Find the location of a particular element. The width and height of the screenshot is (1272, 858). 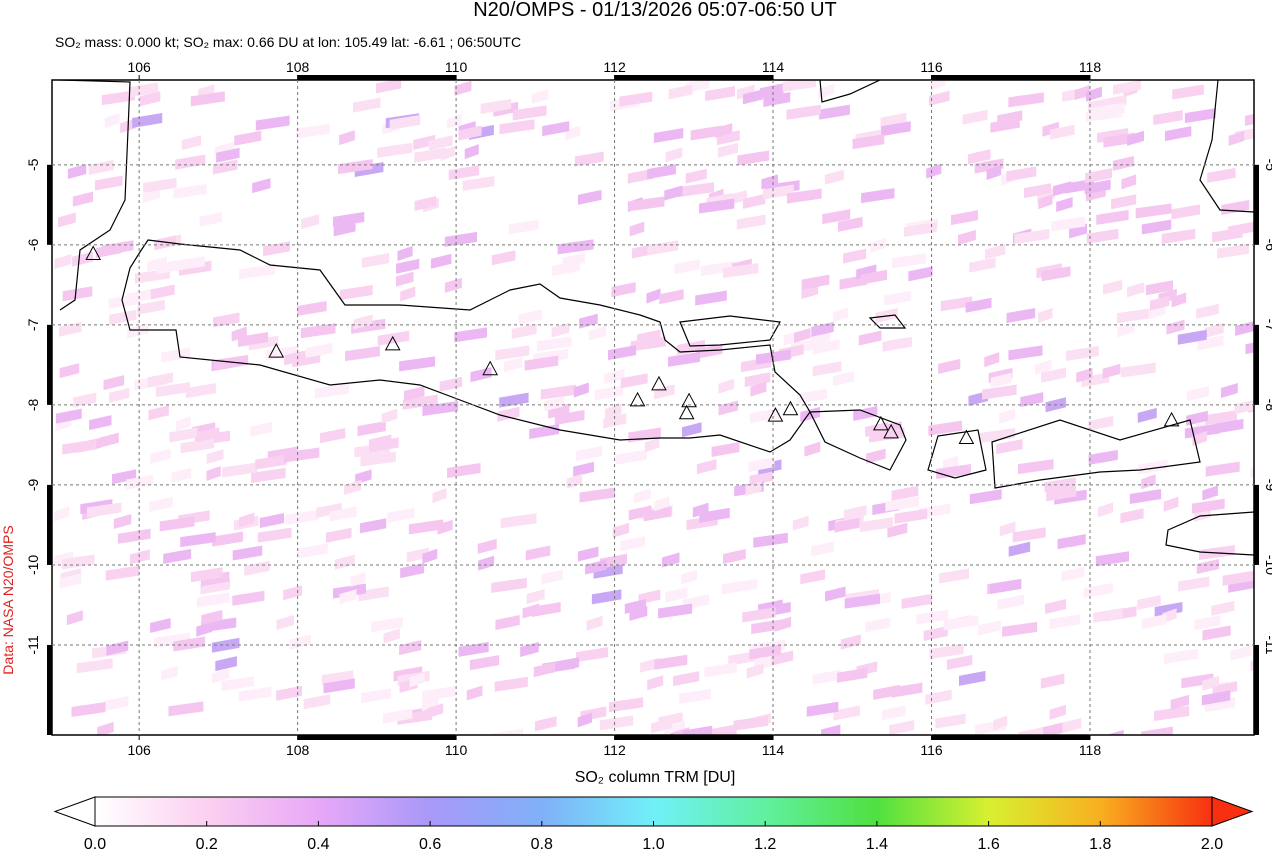

volcano-marker is located at coordinates (686, 412).